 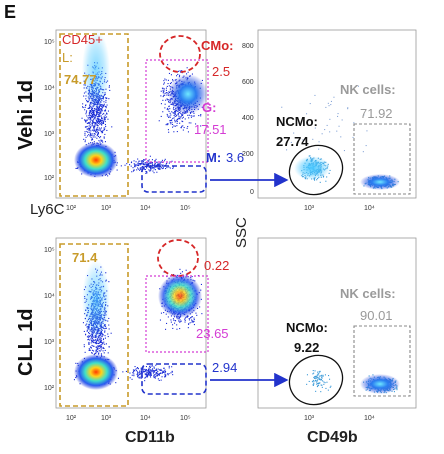 I want to click on gate-cmo-value: 2.5, so click(x=221, y=71).